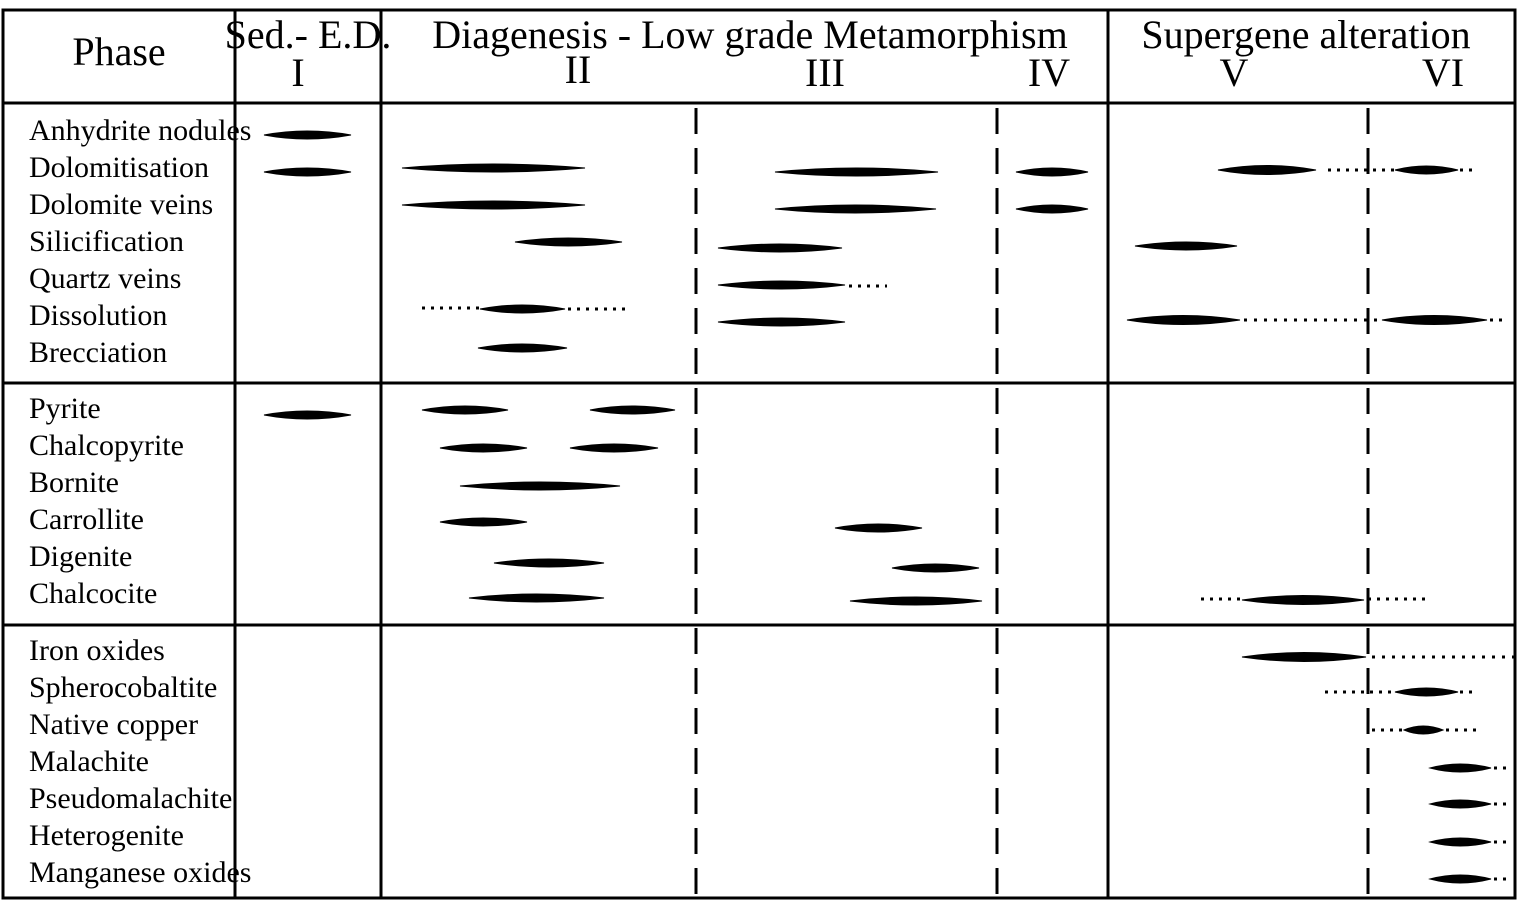 This screenshot has width=1536, height=907. What do you see at coordinates (119, 167) in the screenshot?
I see `row-label-dolomitisation: Dolomitisation` at bounding box center [119, 167].